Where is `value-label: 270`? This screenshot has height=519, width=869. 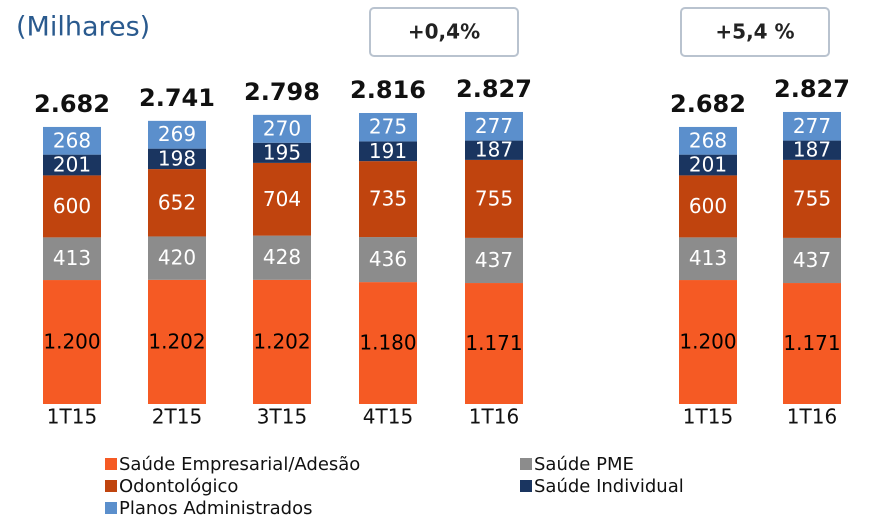
value-label: 270 is located at coordinates (282, 128).